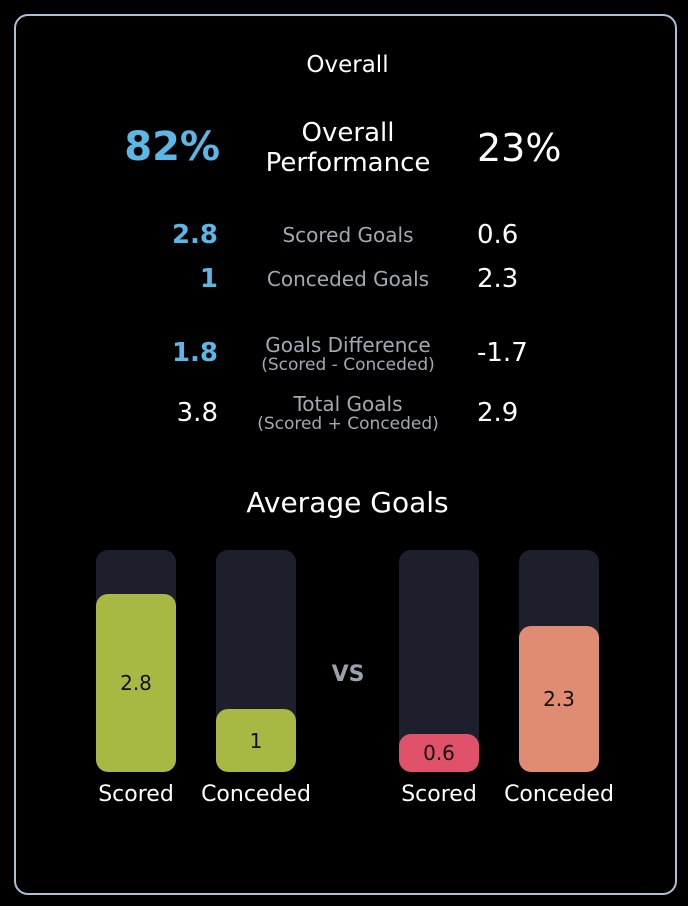  Describe the element at coordinates (256, 661) in the screenshot. I see `bar-track-team-a-conceded: 1` at that location.